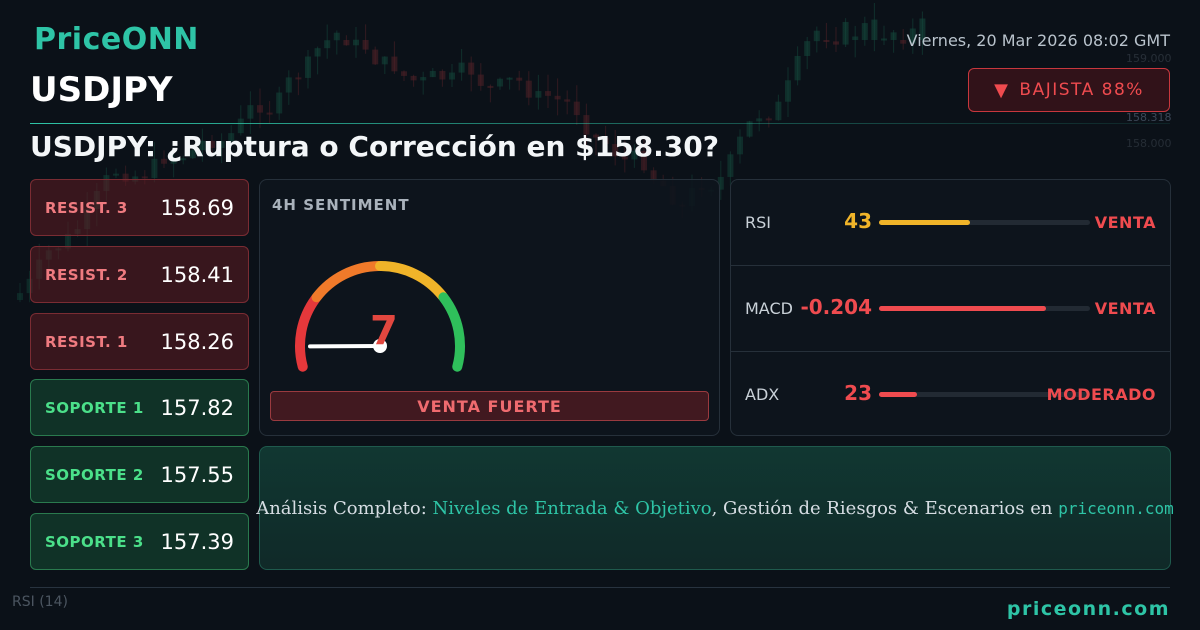  What do you see at coordinates (600, 123) in the screenshot?
I see `header-divider` at bounding box center [600, 123].